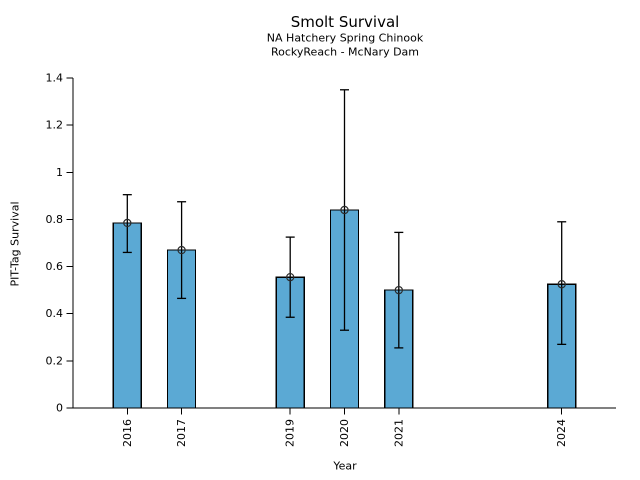 Image resolution: width=640 pixels, height=480 pixels. I want to click on y-tick-label: 0.8, so click(55, 219).